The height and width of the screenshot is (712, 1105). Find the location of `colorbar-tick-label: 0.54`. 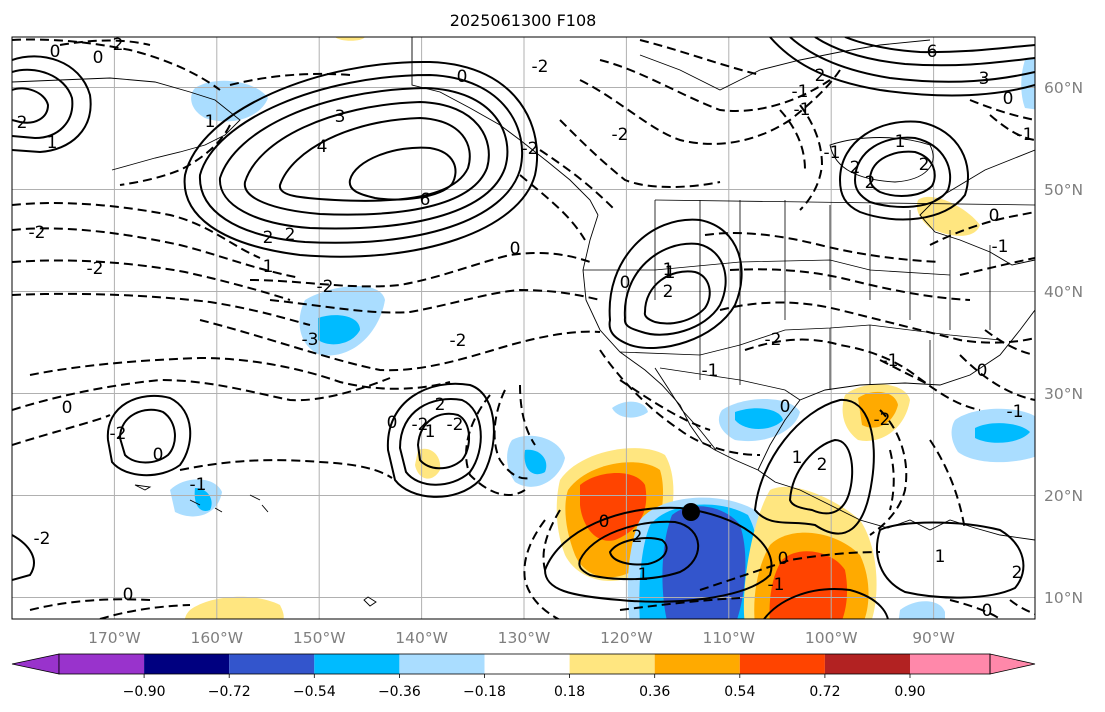

colorbar-tick-label: 0.54 is located at coordinates (739, 692).